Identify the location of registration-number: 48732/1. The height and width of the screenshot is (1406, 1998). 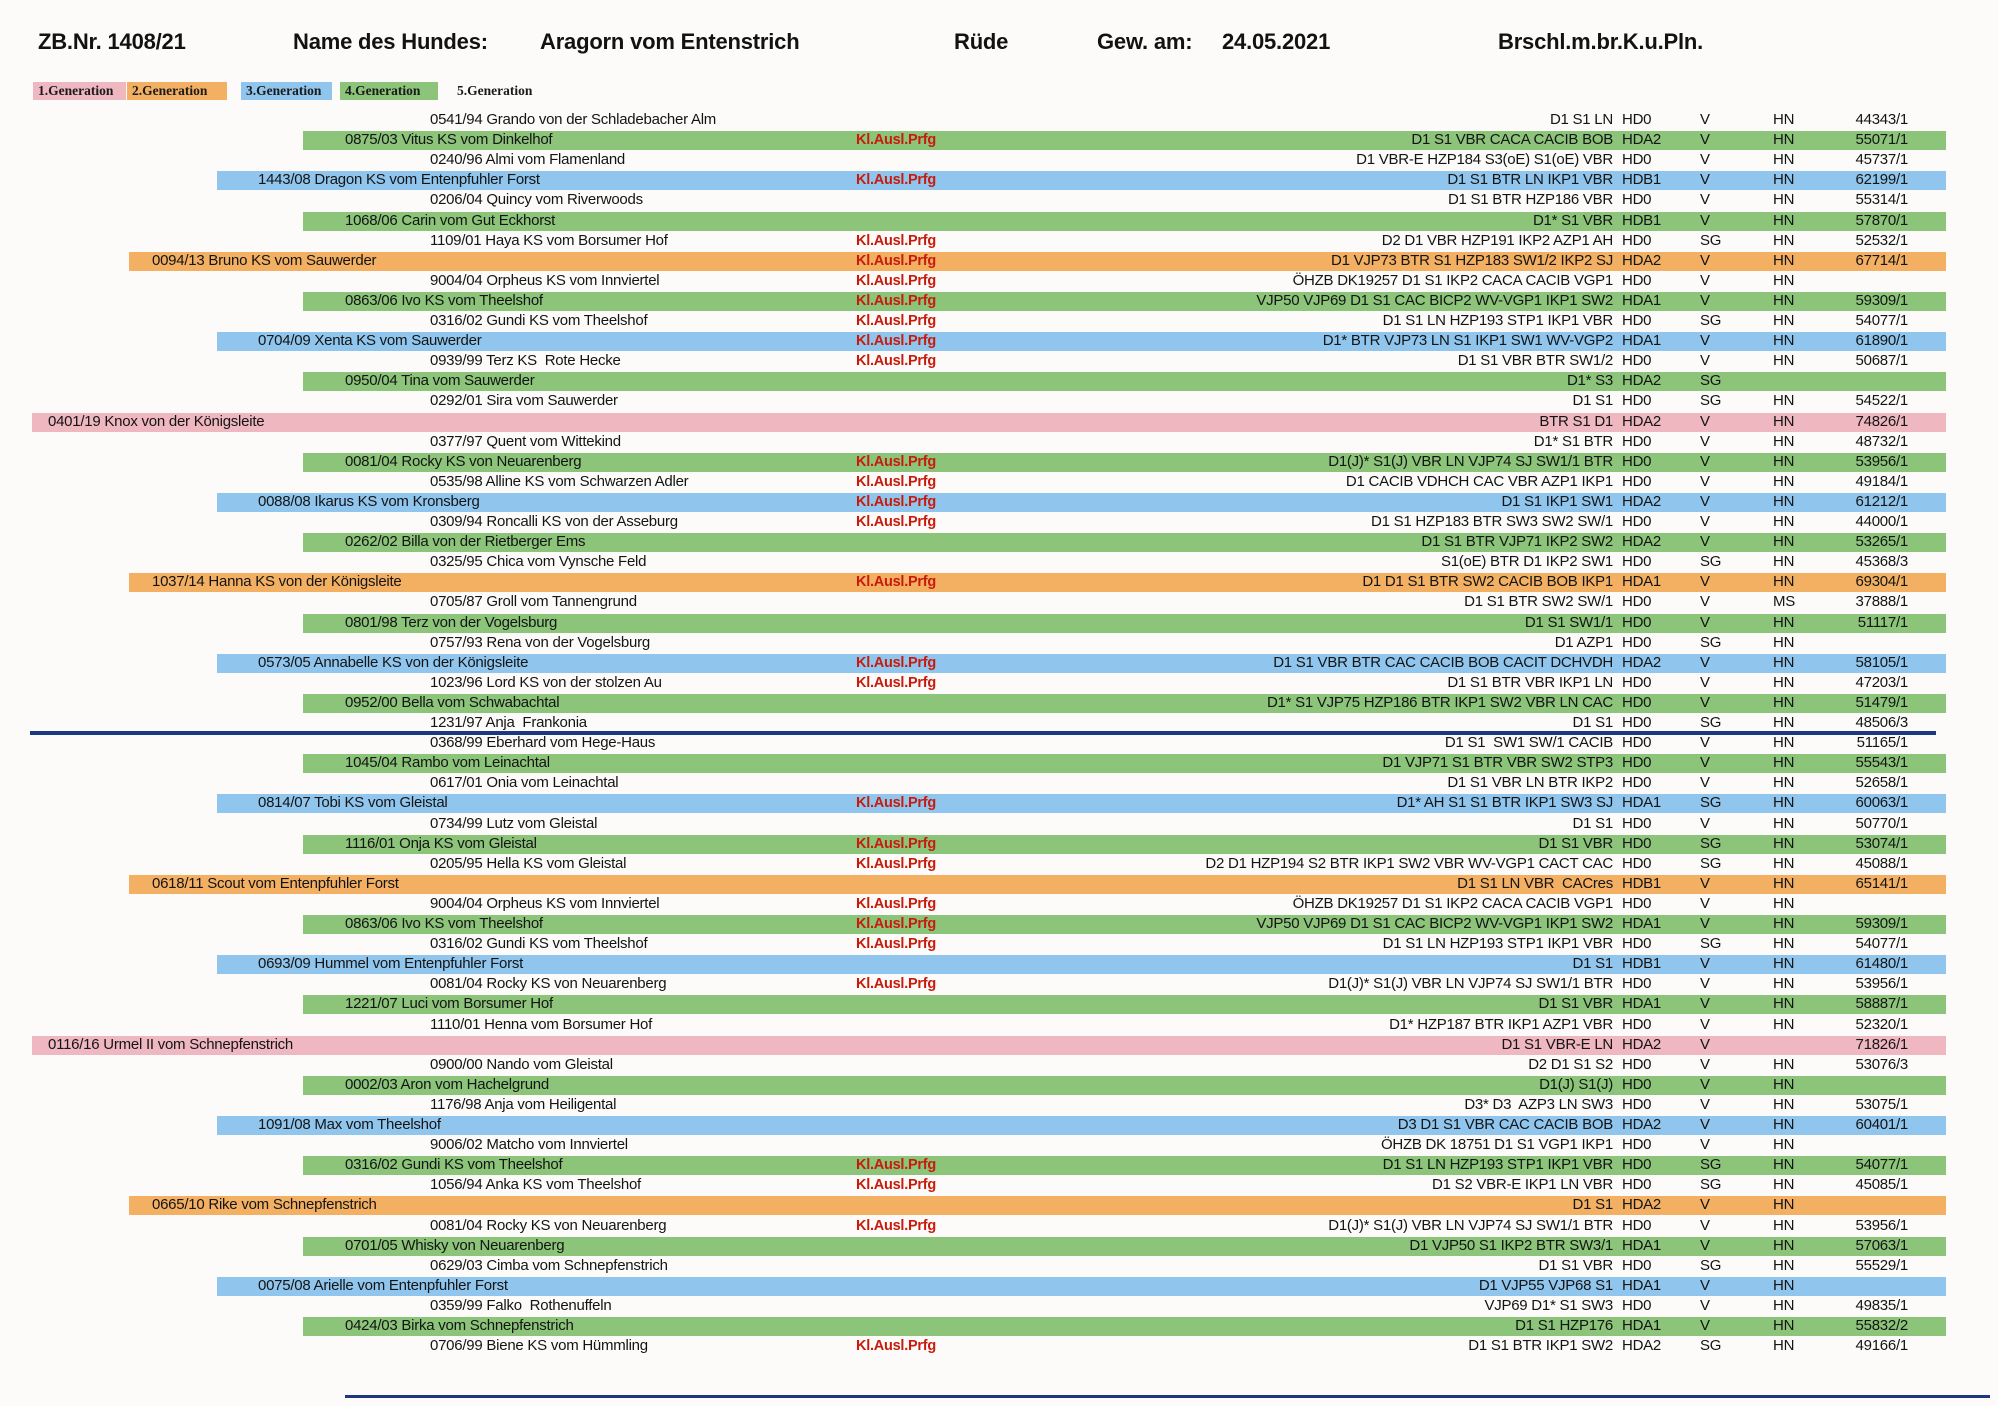
(1882, 441).